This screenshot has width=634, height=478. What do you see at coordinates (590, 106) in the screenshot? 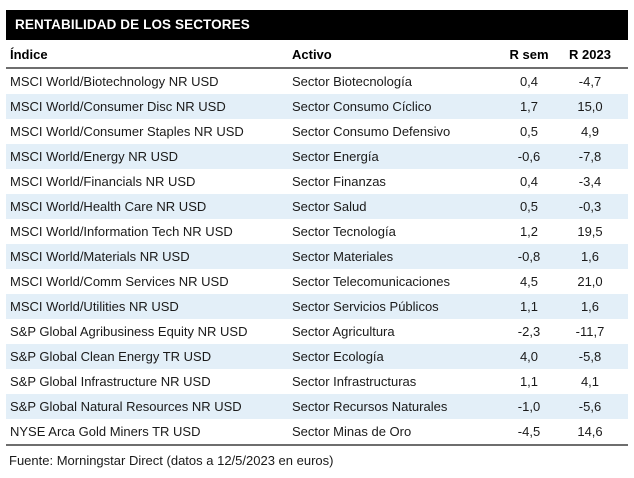
I see `r-2023-cell: 15,0` at bounding box center [590, 106].